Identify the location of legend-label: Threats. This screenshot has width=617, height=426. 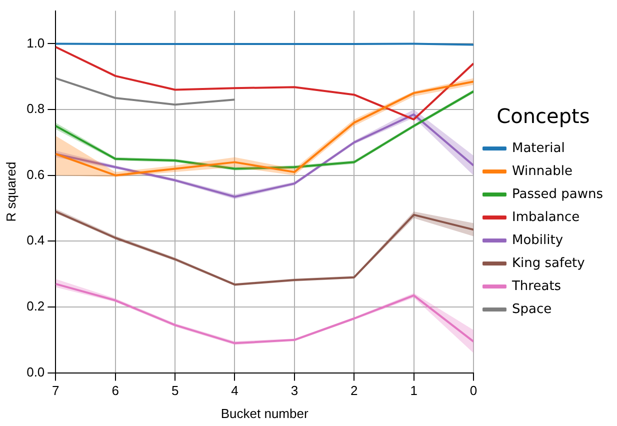
(536, 286).